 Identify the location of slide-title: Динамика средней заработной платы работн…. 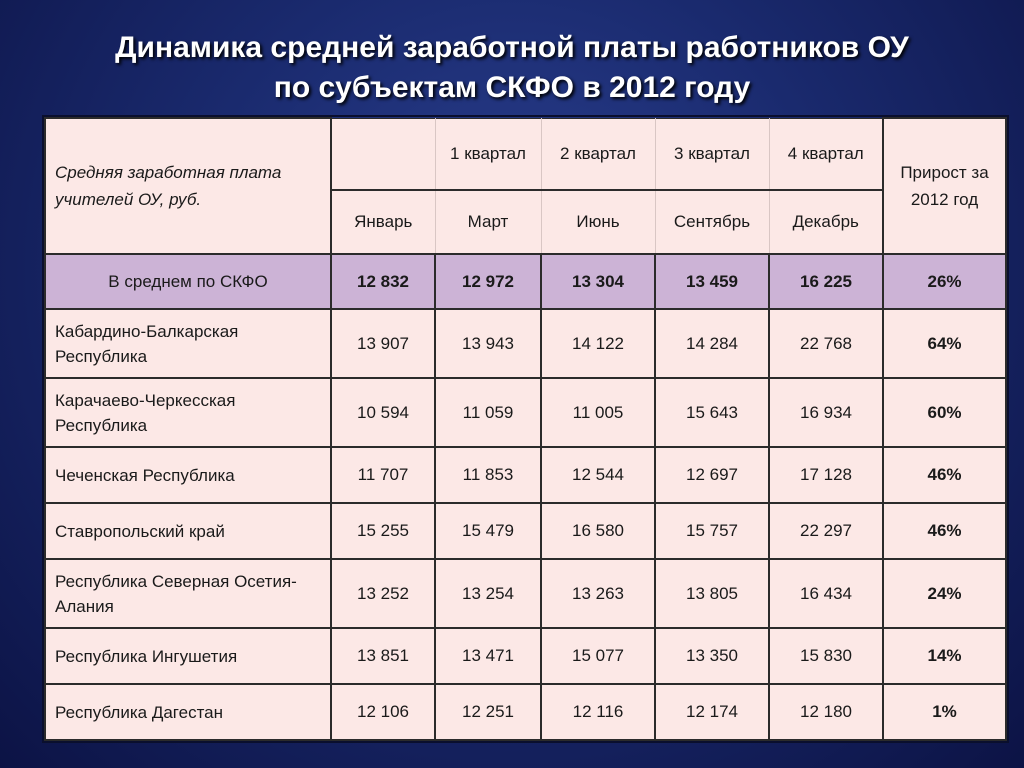
(512, 68).